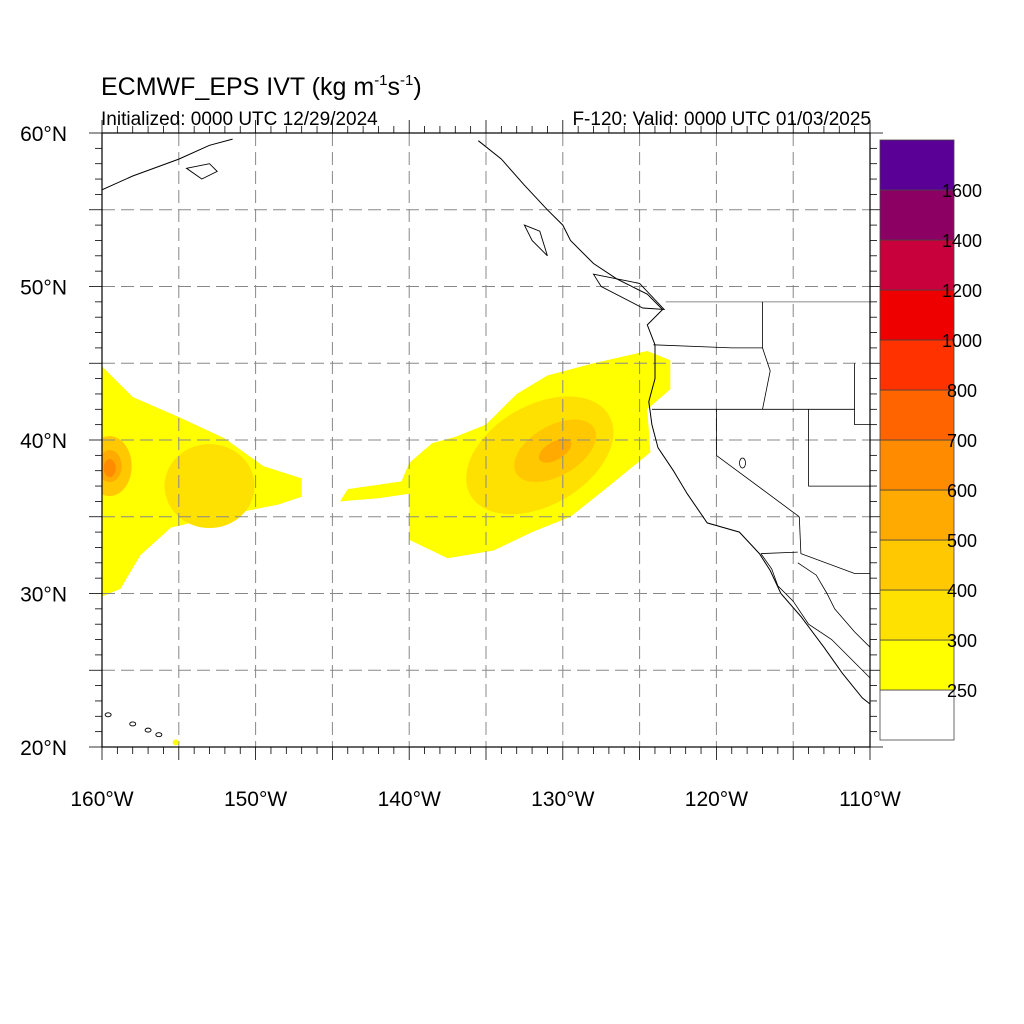 This screenshot has width=1024, height=1024. What do you see at coordinates (962, 591) in the screenshot?
I see `colorbar-label: 400` at bounding box center [962, 591].